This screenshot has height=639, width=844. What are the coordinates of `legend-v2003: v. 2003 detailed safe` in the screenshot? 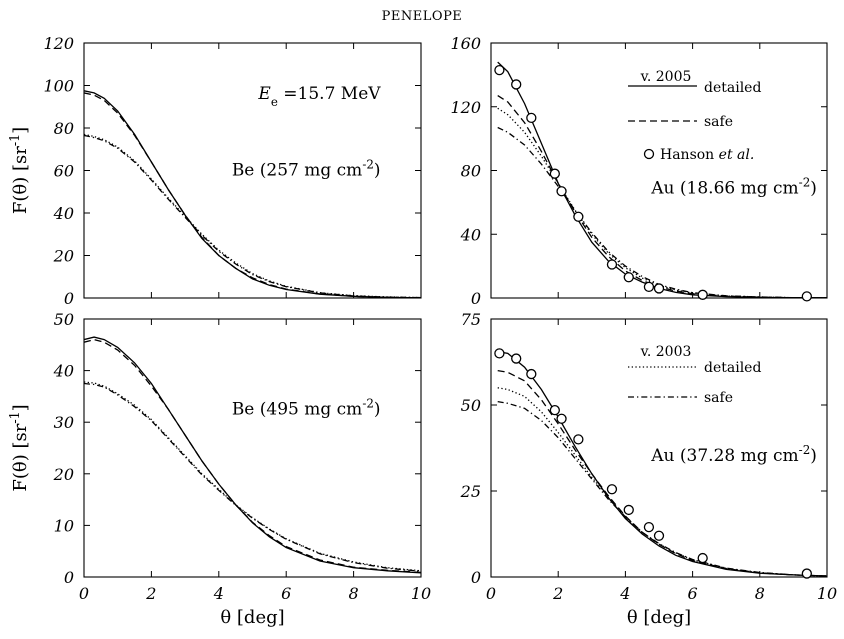 It's located at (694, 375).